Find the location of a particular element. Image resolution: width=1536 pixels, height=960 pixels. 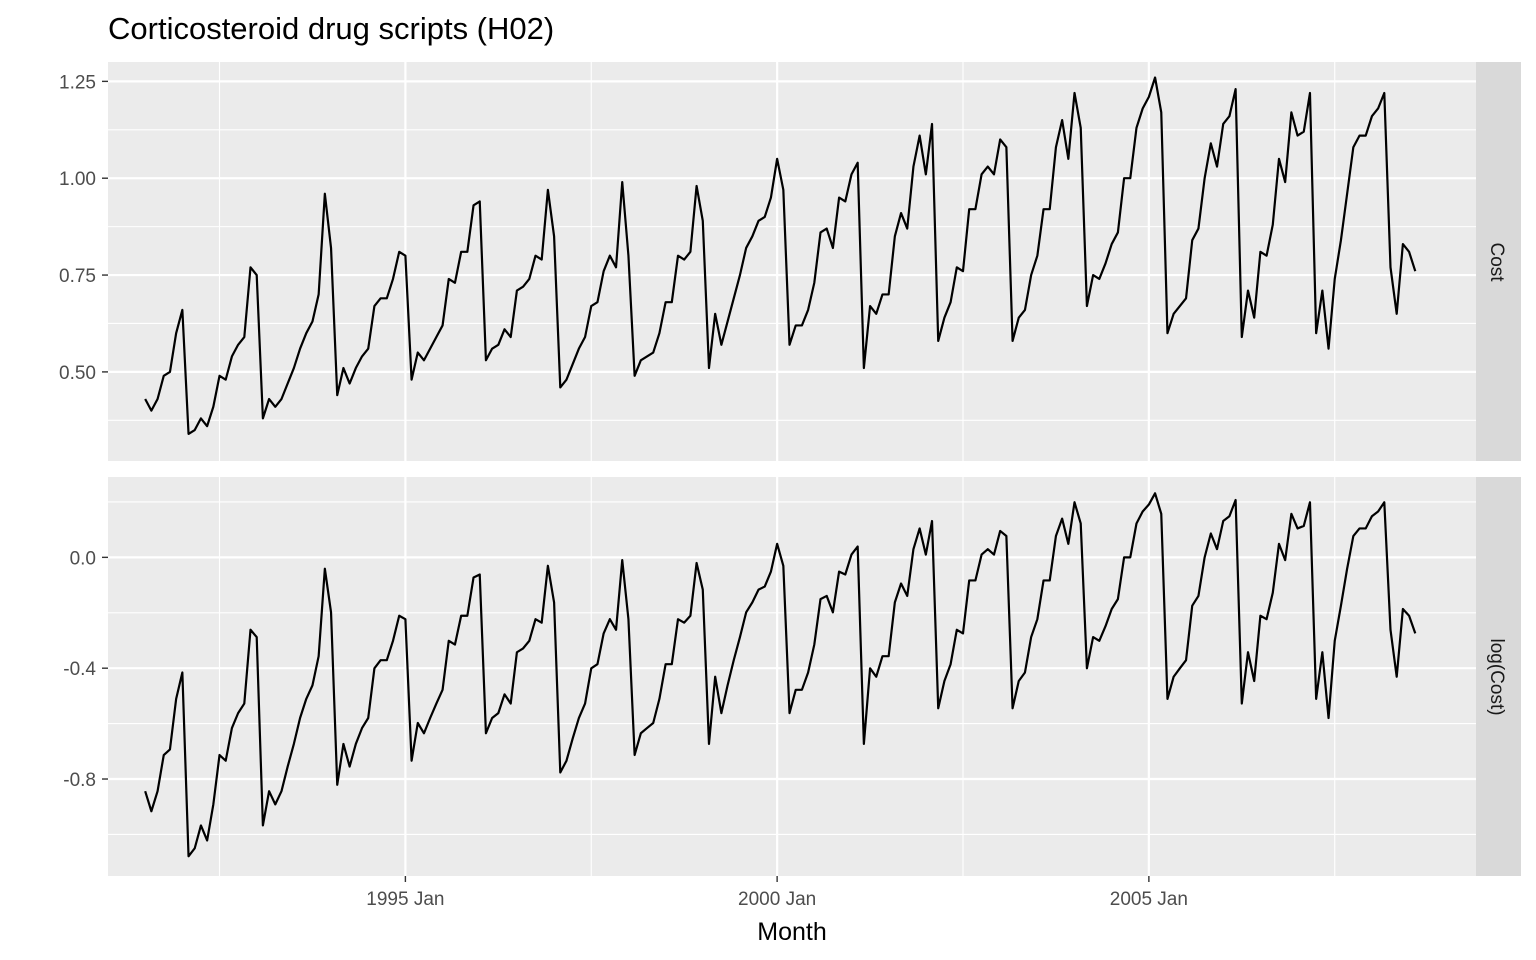

x-tick-label: 1995 Jan is located at coordinates (405, 899).